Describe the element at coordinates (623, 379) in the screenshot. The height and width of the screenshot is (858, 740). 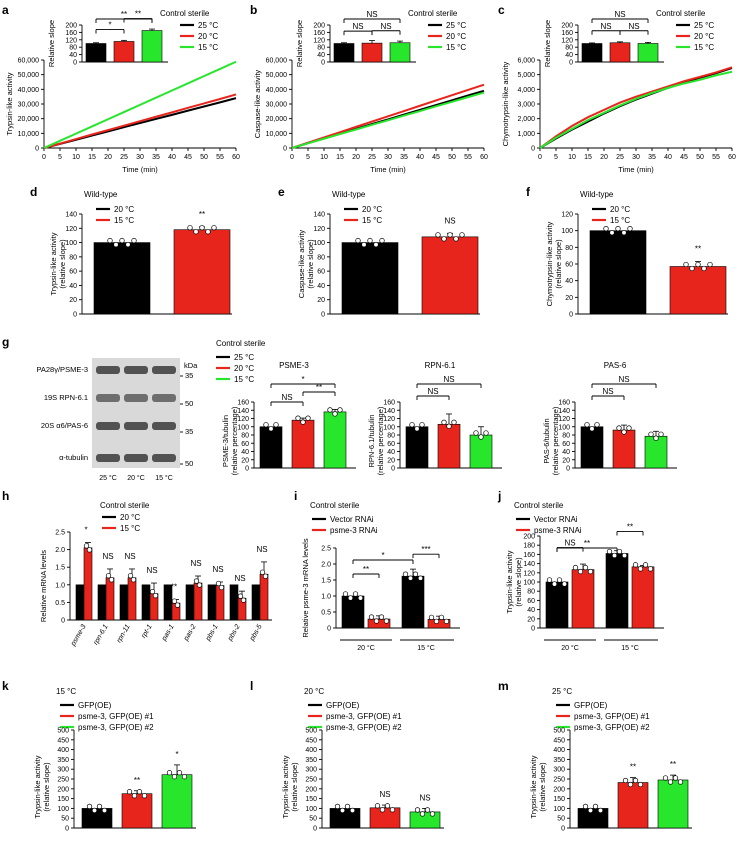
I see `sig-bracket-label: NS` at that location.